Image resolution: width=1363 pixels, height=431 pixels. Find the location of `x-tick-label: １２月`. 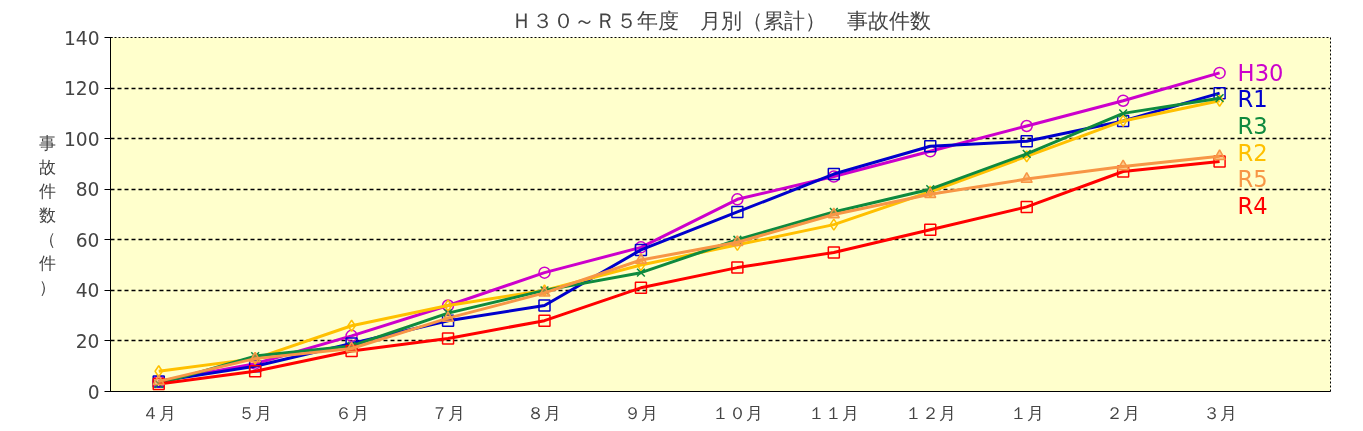

x-tick-label: １２月 is located at coordinates (930, 412).